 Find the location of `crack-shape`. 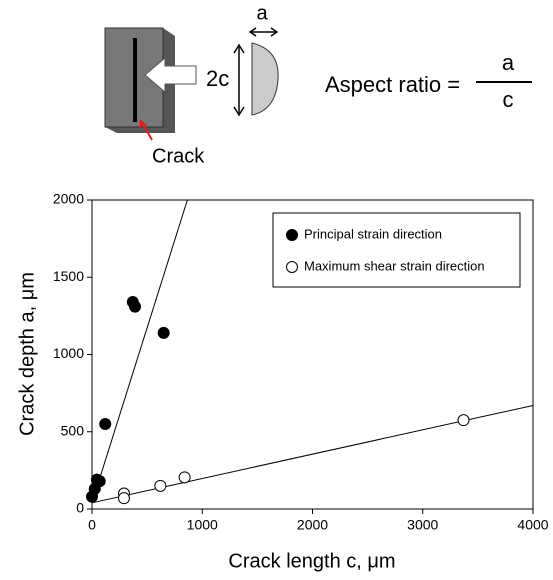

crack-shape is located at coordinates (265, 79).